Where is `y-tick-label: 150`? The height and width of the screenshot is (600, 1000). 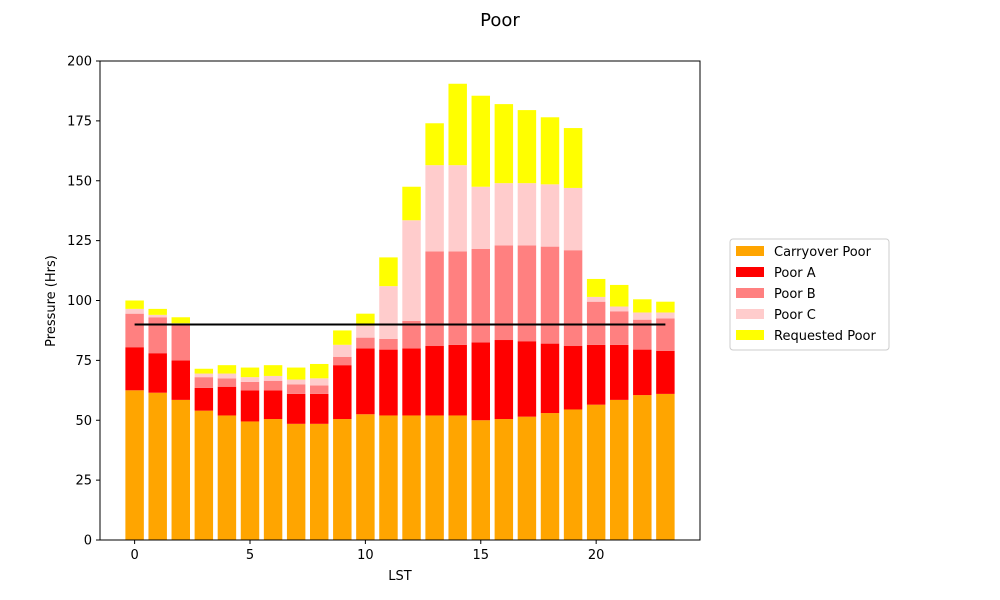
y-tick-label: 150 is located at coordinates (79, 181).